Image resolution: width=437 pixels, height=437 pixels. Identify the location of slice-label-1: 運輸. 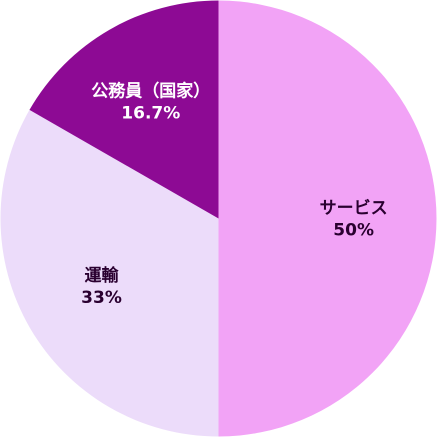
(102, 275).